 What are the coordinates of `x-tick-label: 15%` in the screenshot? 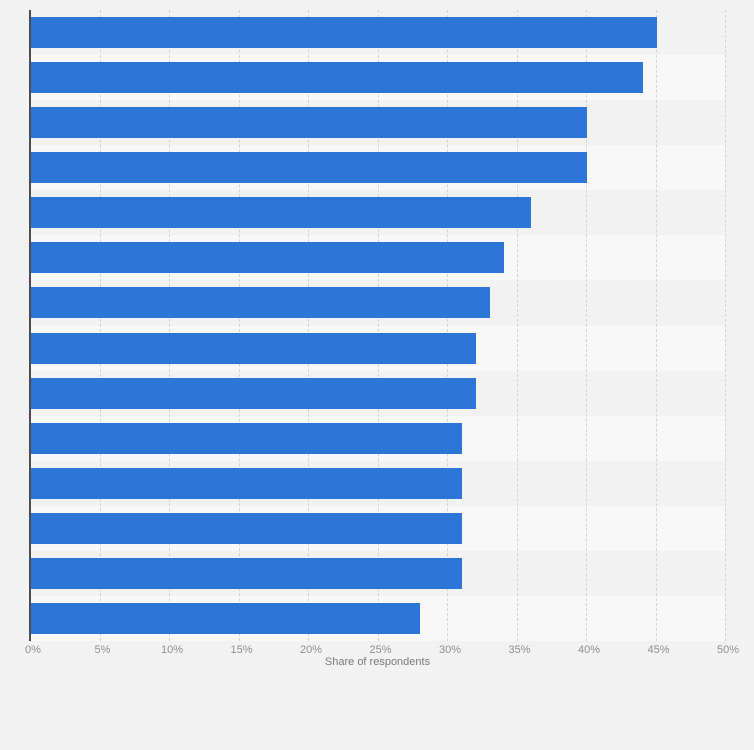 It's located at (241, 650).